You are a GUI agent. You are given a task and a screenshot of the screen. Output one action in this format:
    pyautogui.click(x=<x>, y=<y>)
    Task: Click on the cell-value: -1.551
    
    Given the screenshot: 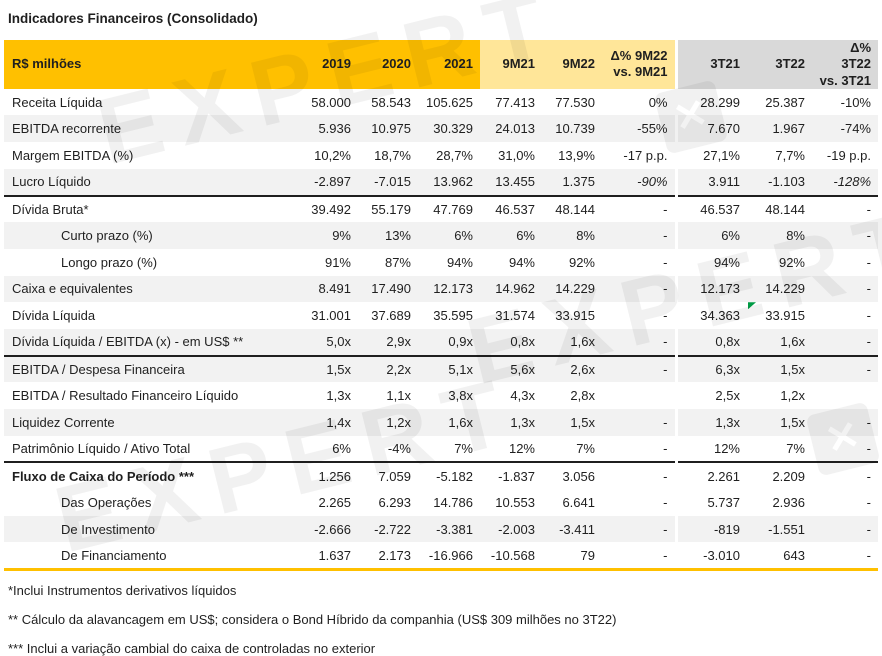 What is the action you would take?
    pyautogui.click(x=779, y=529)
    